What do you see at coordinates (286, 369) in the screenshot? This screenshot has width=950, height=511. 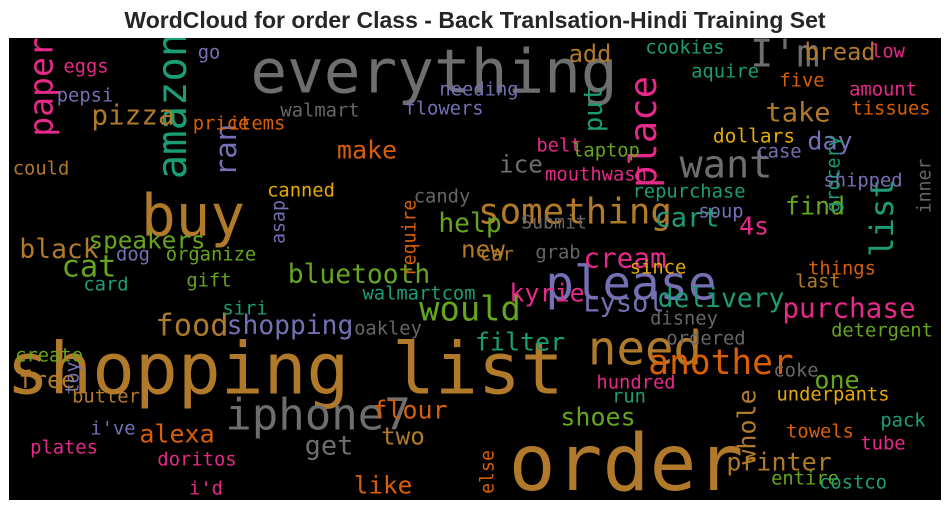 I see `word-shopping-list: shopping list` at bounding box center [286, 369].